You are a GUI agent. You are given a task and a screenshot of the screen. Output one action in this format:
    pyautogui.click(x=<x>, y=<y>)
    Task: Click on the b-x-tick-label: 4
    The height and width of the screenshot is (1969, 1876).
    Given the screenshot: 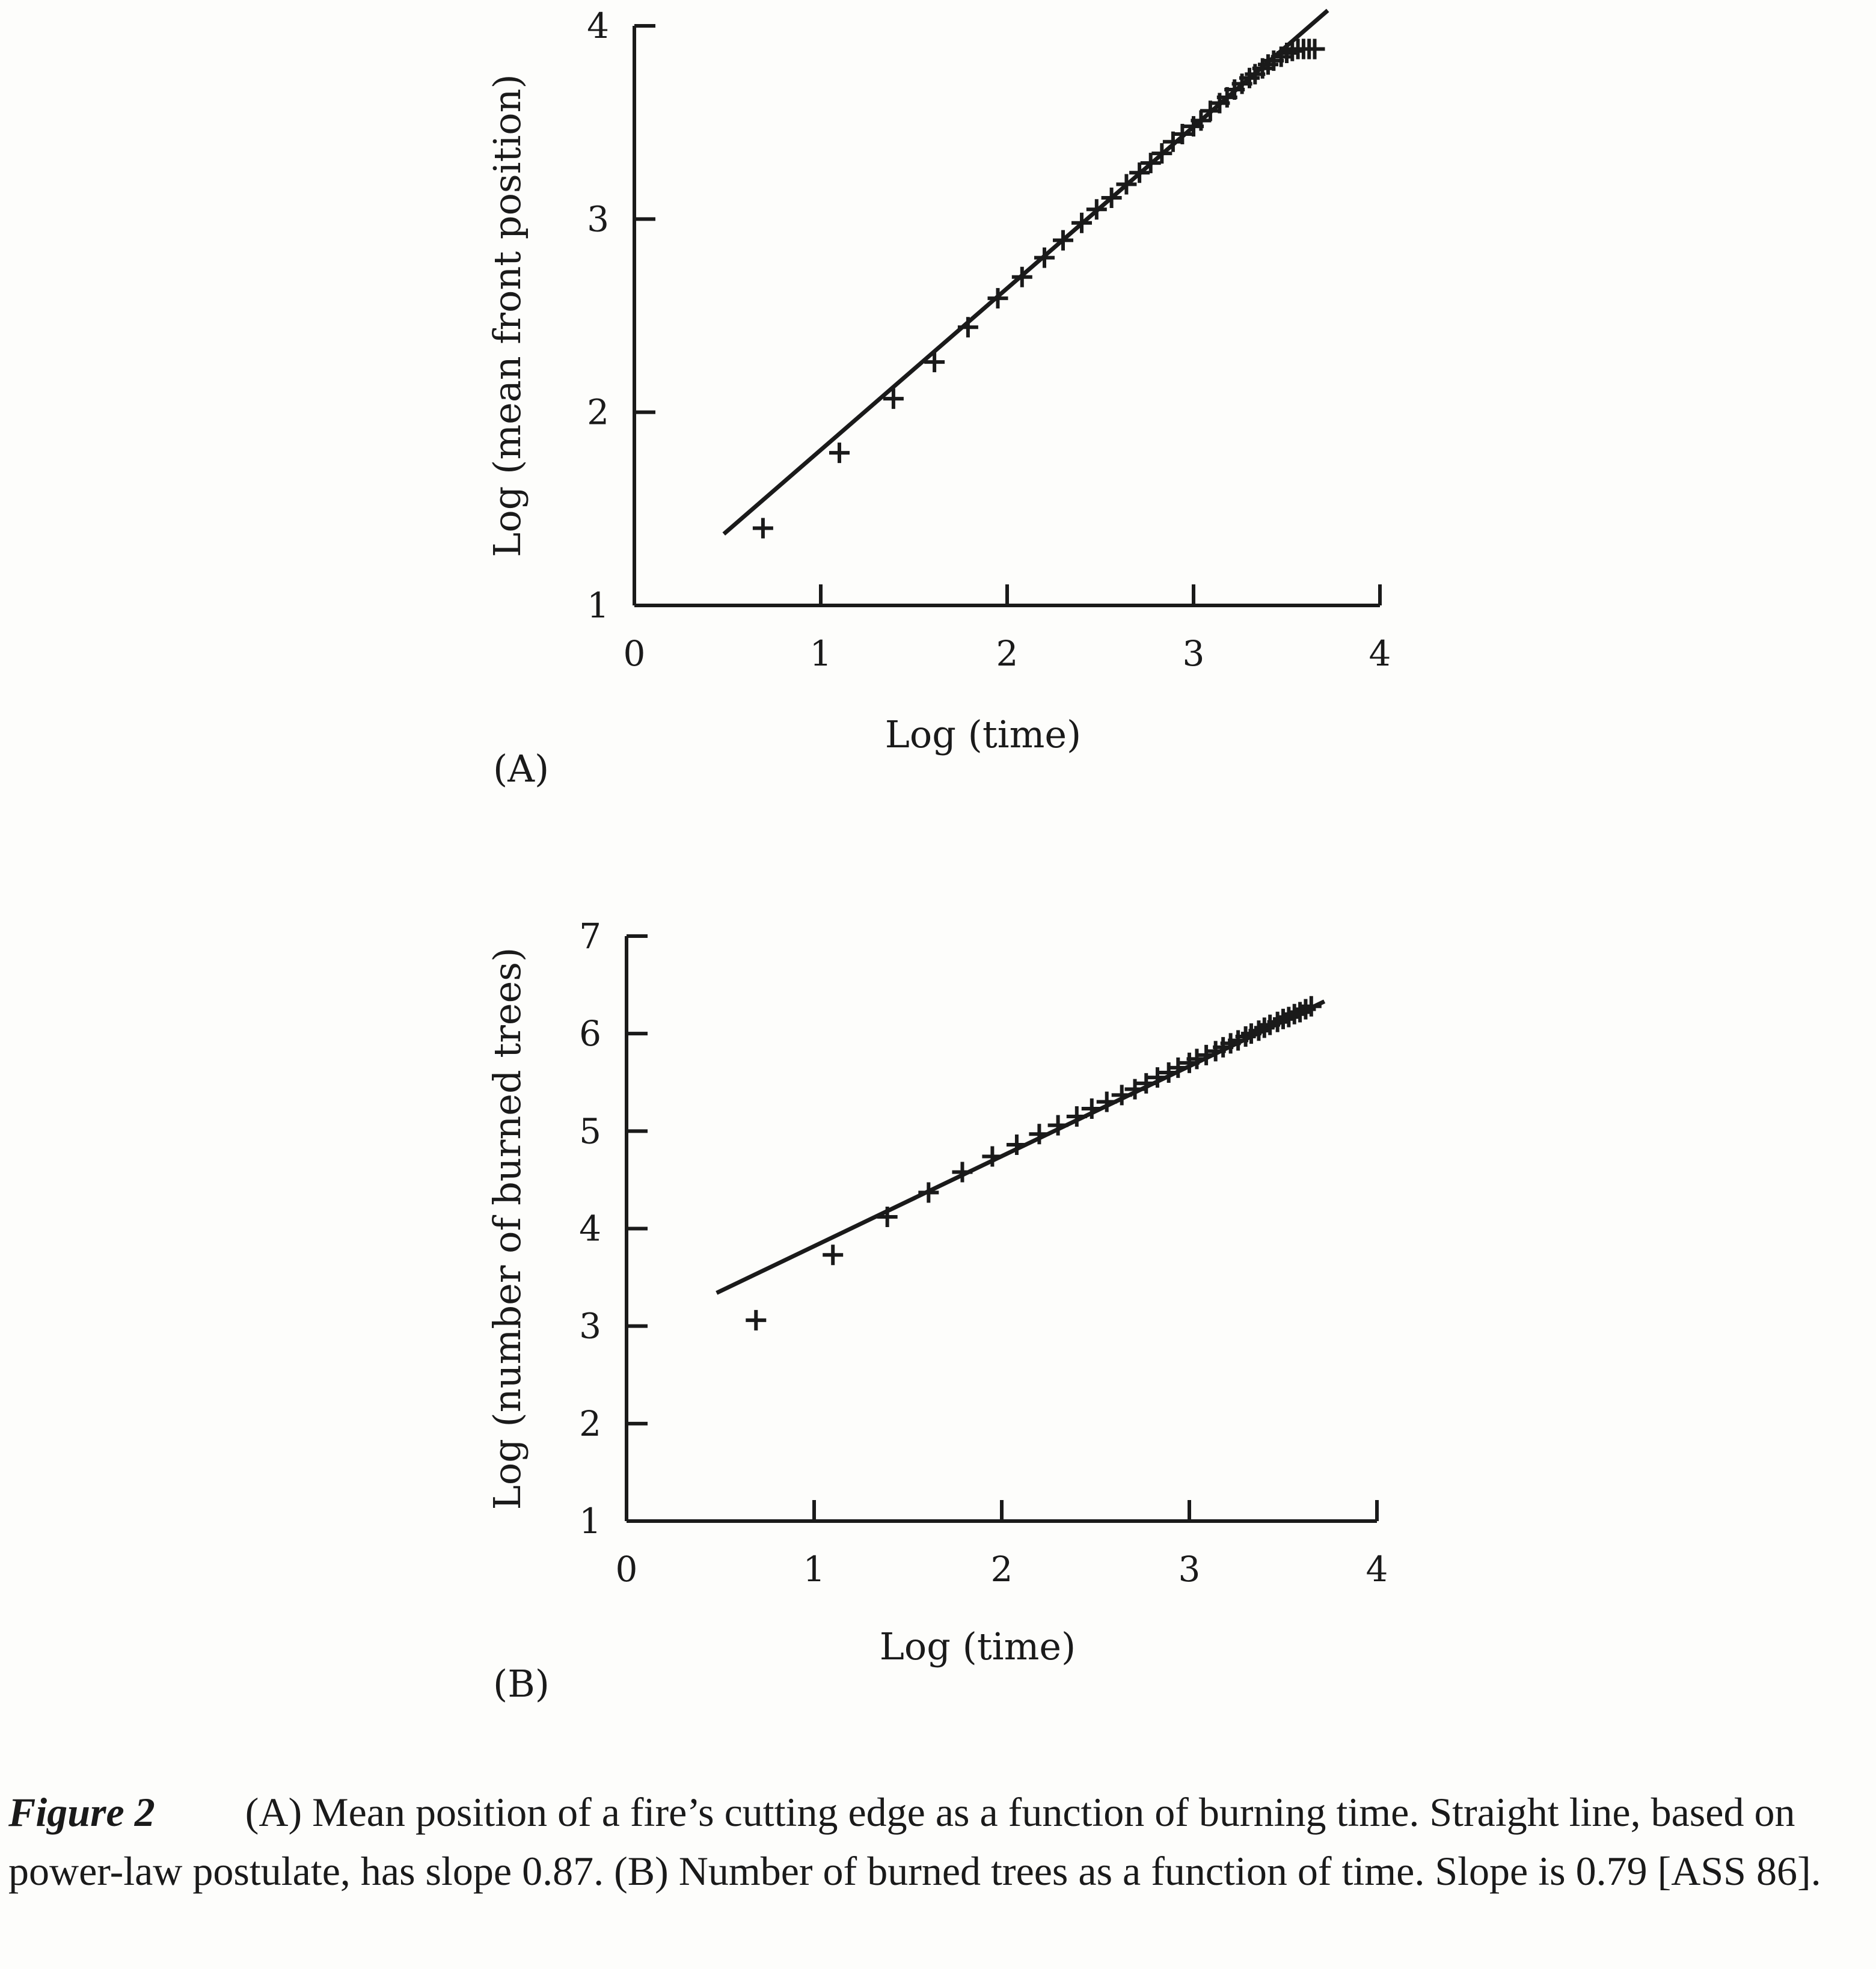 What is the action you would take?
    pyautogui.click(x=1377, y=1569)
    